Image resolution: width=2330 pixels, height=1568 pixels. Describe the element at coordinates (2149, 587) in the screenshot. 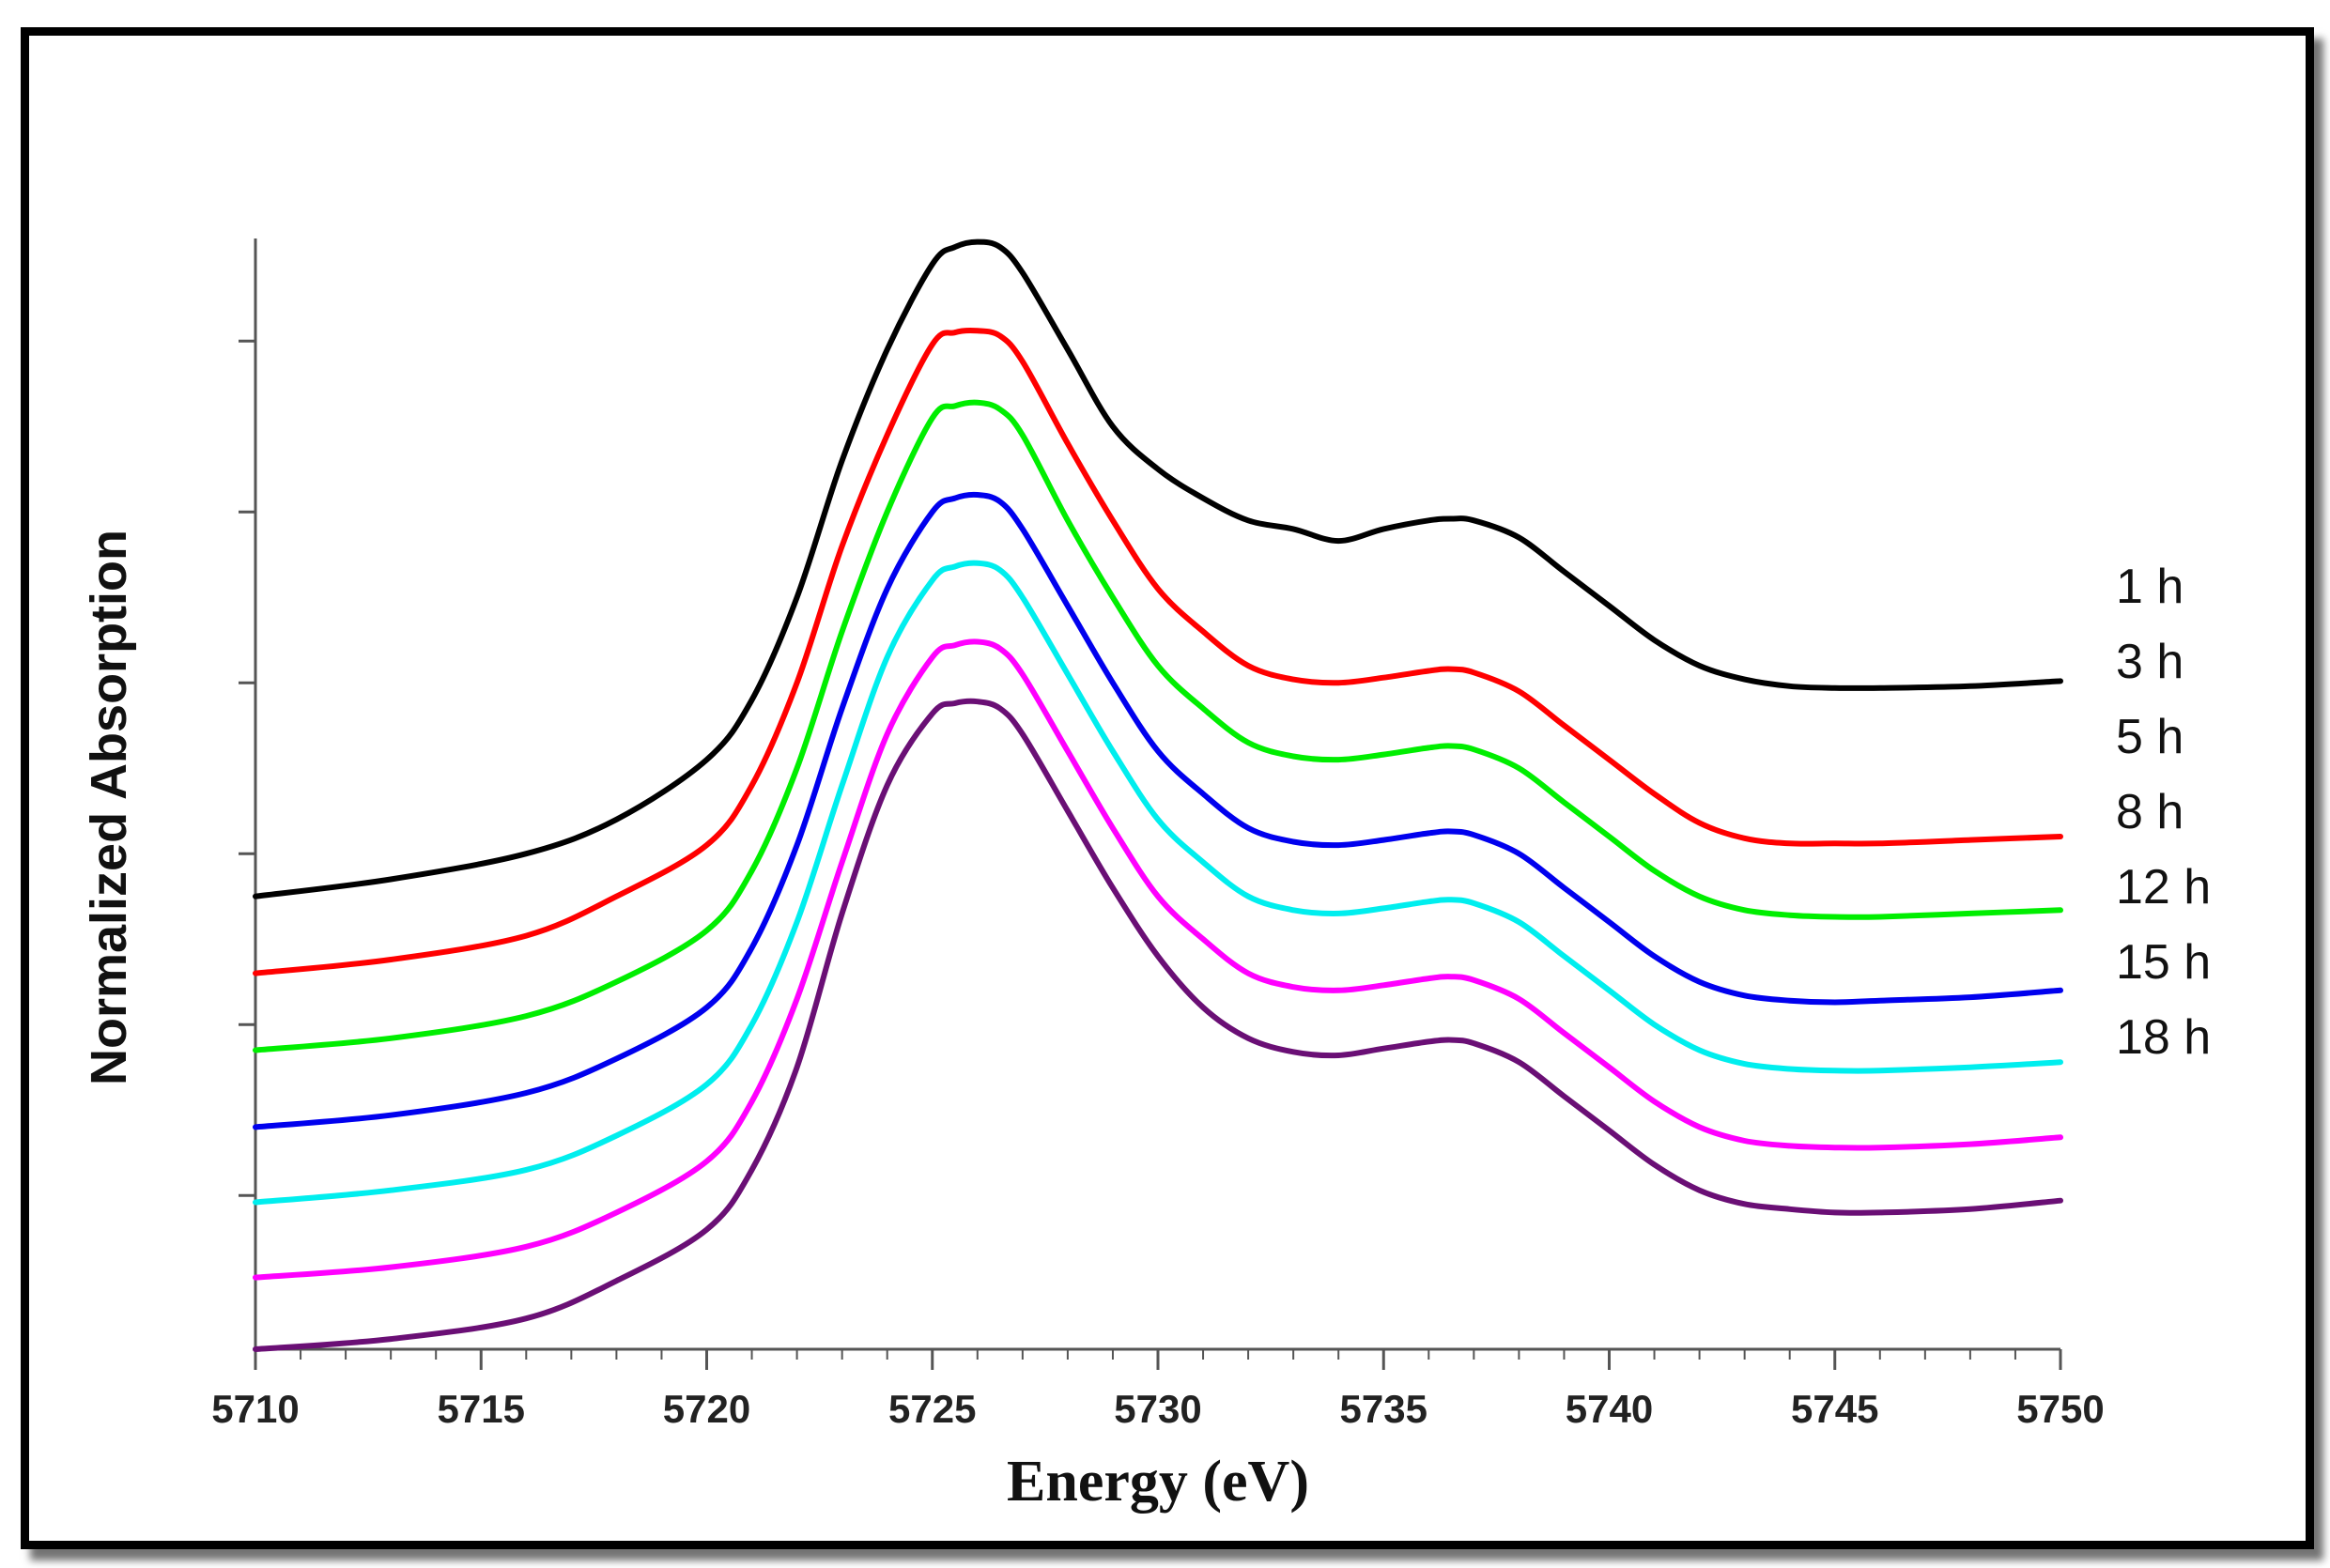

I see `legend-label-1h: 1 h` at that location.